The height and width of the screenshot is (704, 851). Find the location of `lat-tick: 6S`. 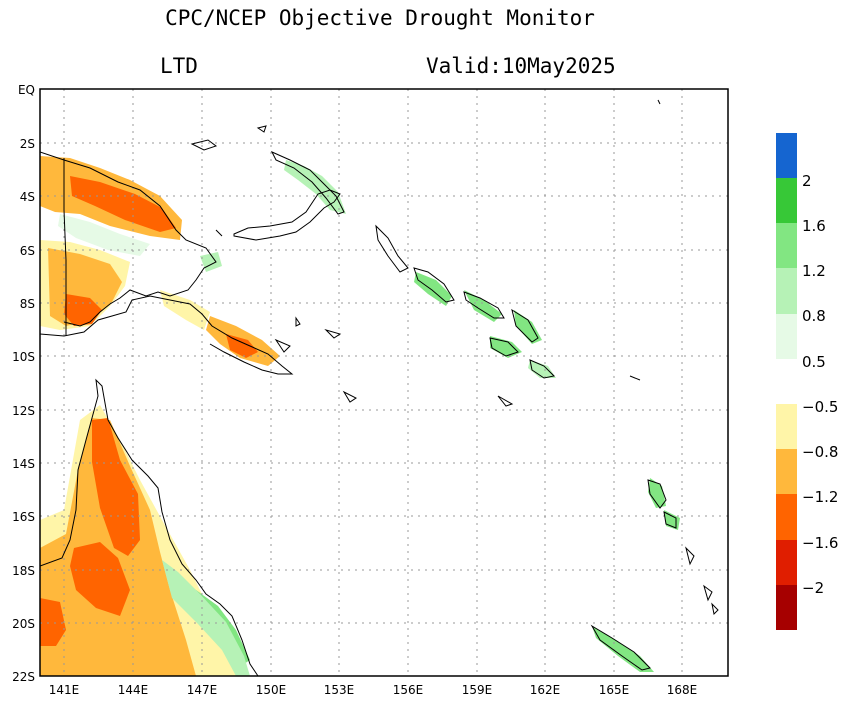

lat-tick: 6S is located at coordinates (27, 251).